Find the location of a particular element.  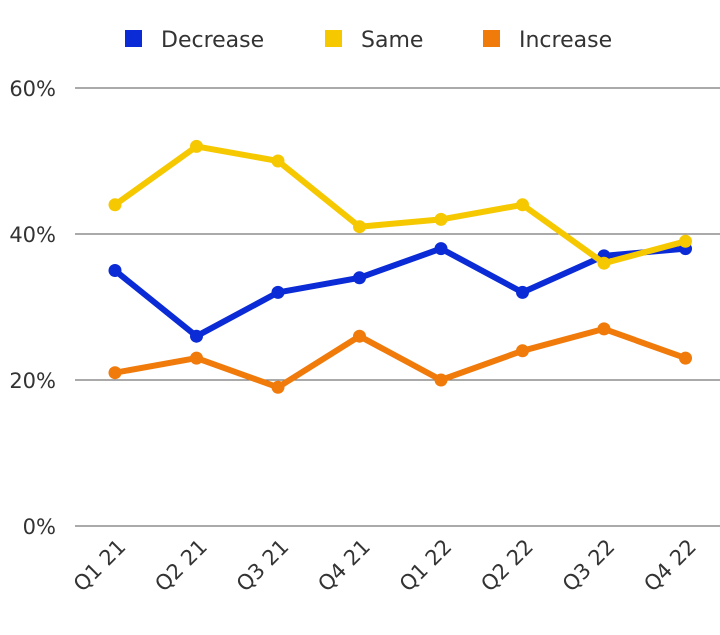

x-tick-label: Q1 22 is located at coordinates (426, 566).